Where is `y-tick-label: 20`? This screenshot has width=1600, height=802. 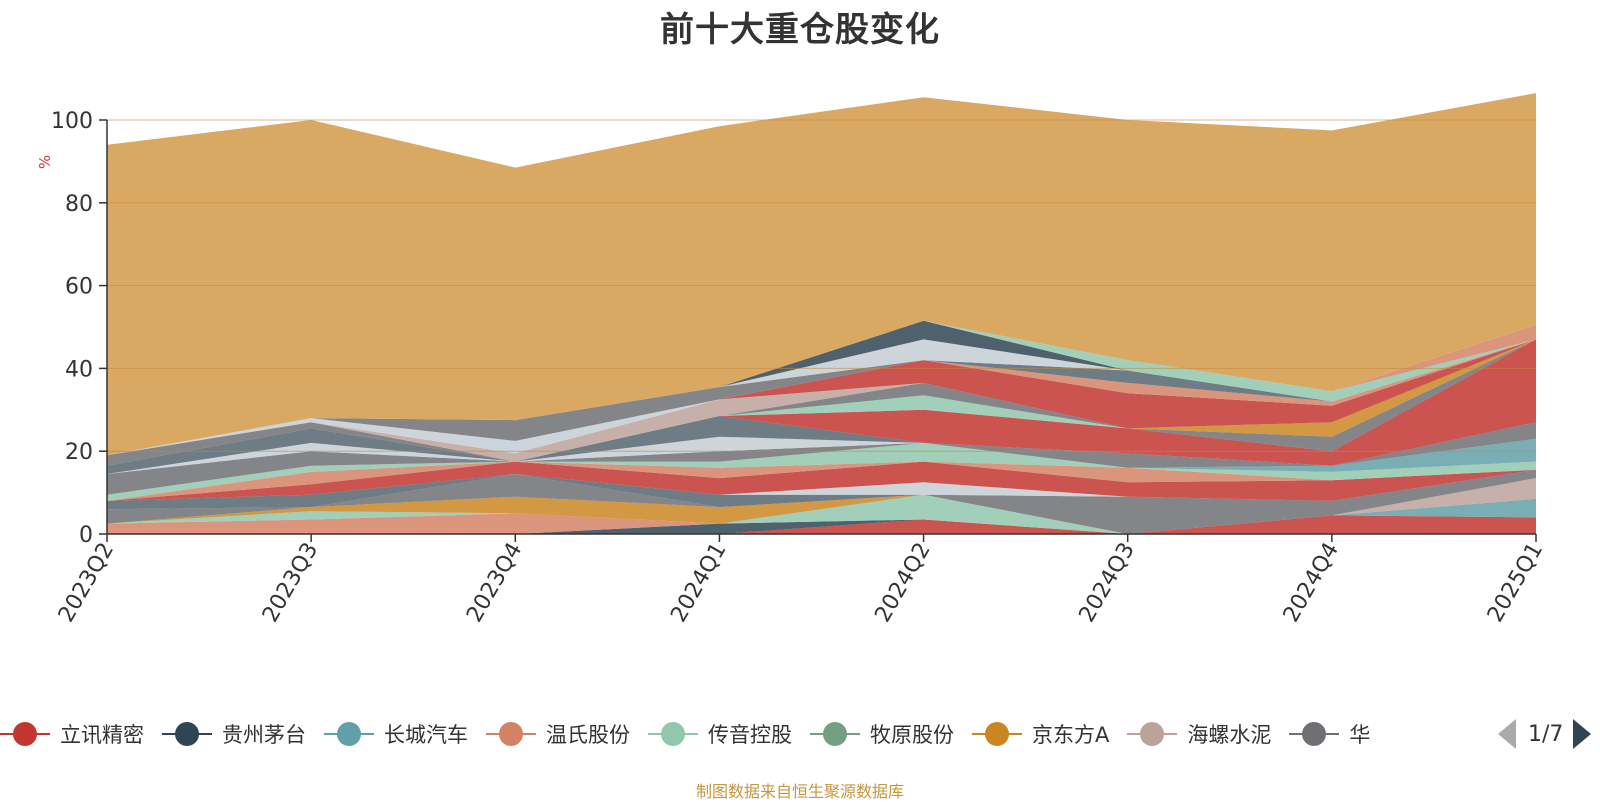
y-tick-label: 20 is located at coordinates (79, 452).